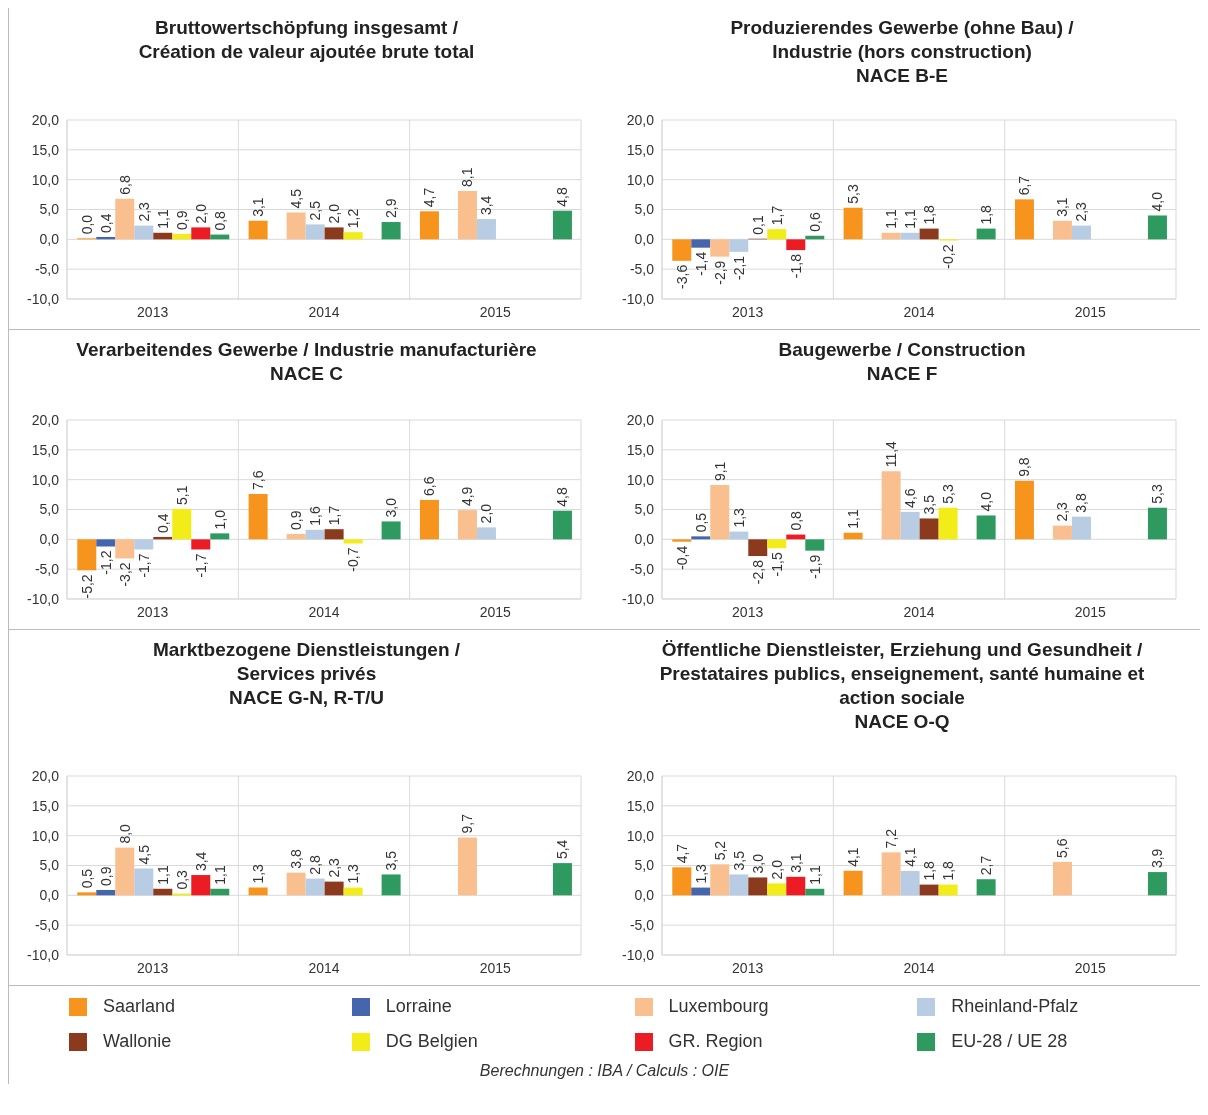 The width and height of the screenshot is (1208, 1115). I want to click on data-label: 3,4, so click(486, 205).